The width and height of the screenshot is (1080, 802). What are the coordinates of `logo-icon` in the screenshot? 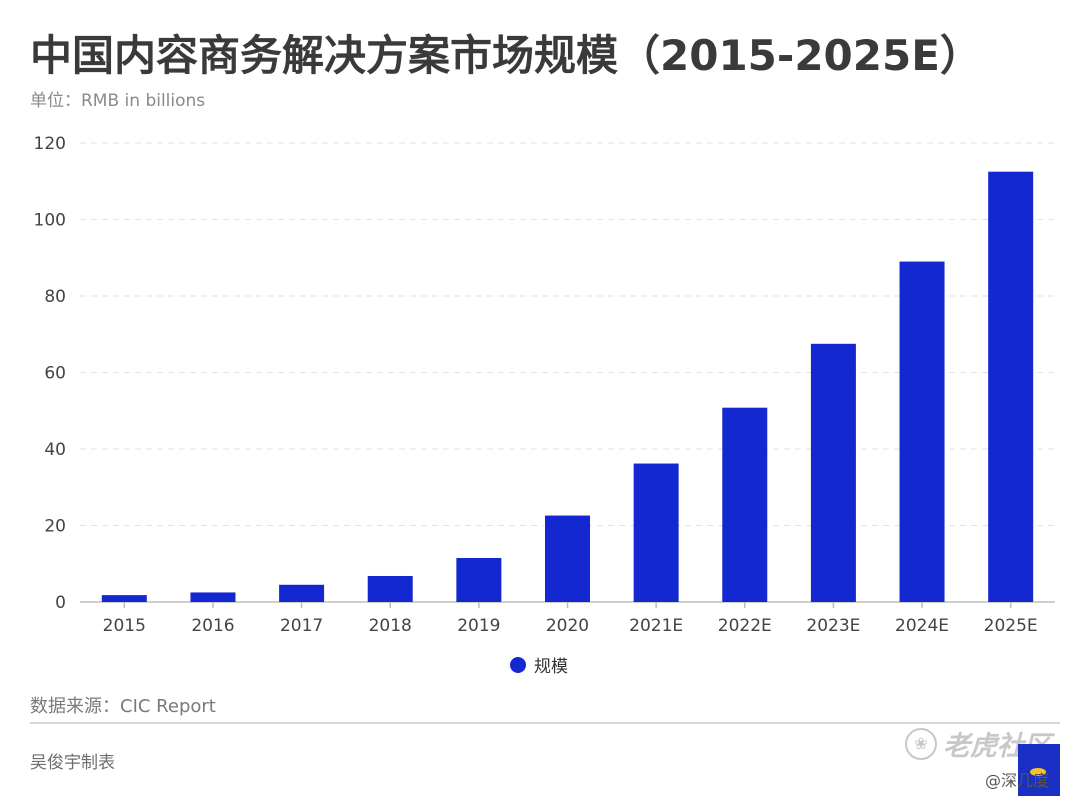 It's located at (1039, 770).